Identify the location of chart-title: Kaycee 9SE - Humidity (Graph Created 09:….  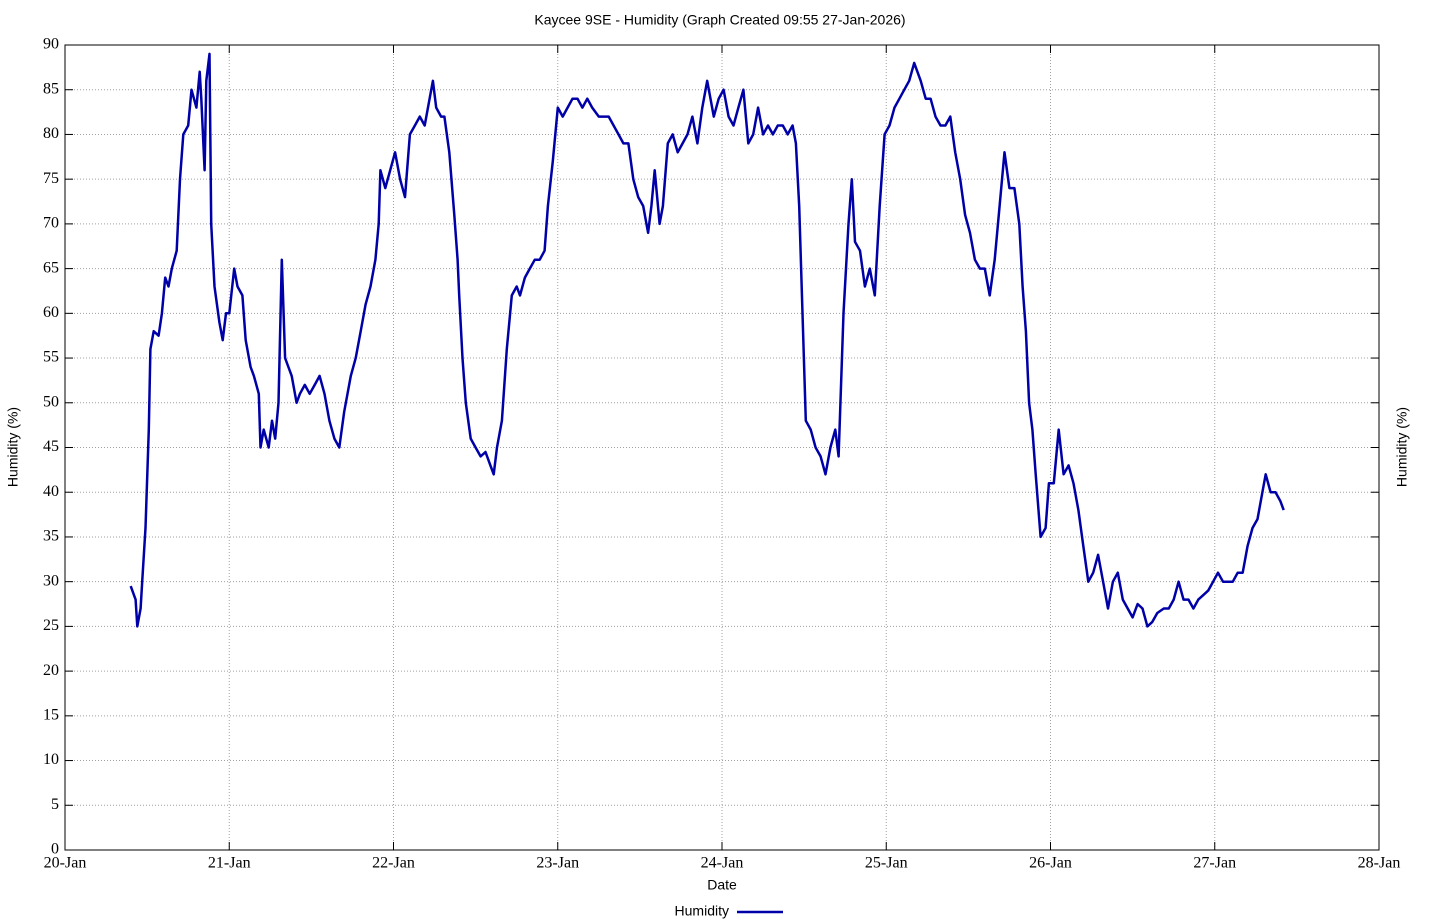
(719, 20).